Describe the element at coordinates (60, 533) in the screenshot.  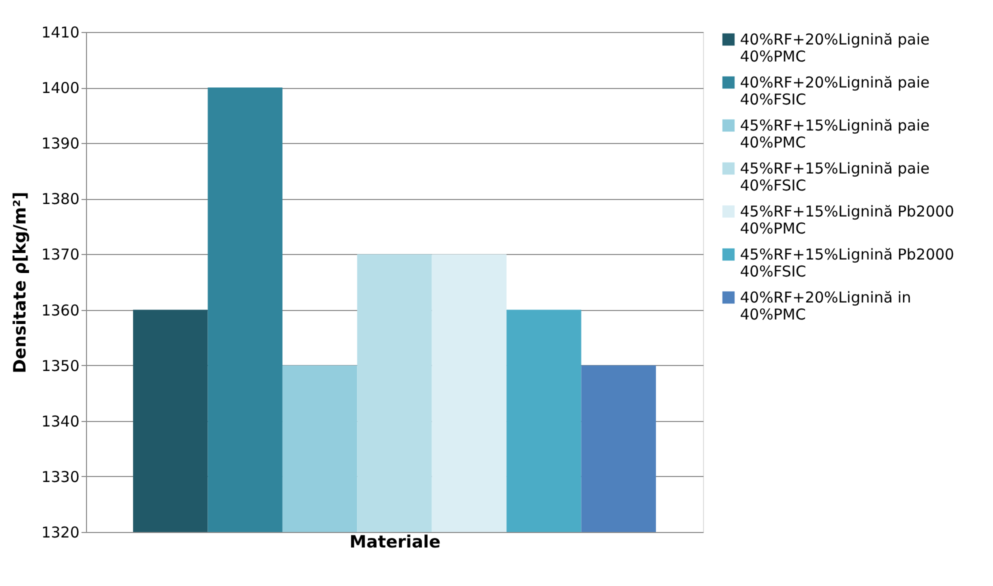
I see `y-tick-label: 1320` at that location.